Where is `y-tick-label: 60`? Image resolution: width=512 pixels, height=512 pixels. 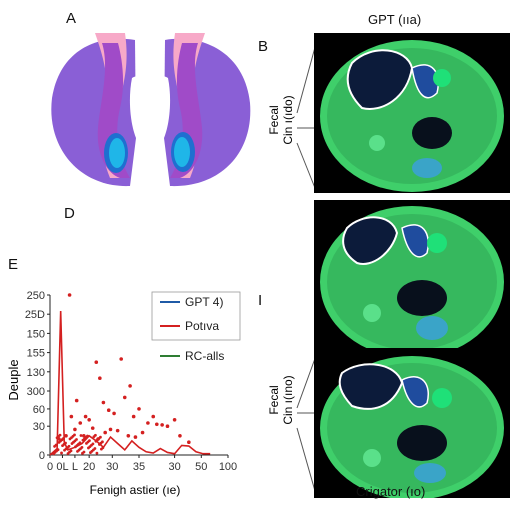 y-tick-label: 60 is located at coordinates (39, 410).